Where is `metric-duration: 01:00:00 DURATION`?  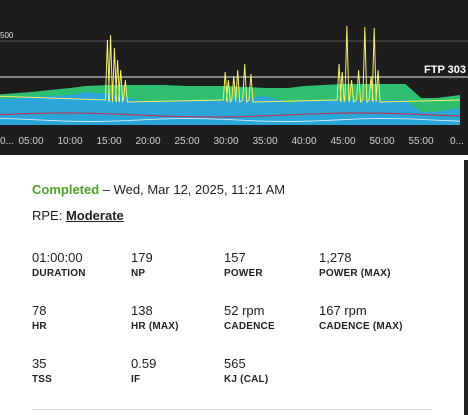 metric-duration: 01:00:00 DURATION is located at coordinates (87, 264).